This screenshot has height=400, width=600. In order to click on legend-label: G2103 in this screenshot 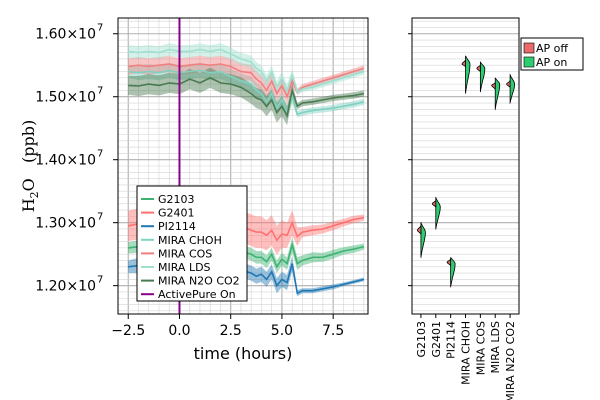, I will do `click(176, 199)`.